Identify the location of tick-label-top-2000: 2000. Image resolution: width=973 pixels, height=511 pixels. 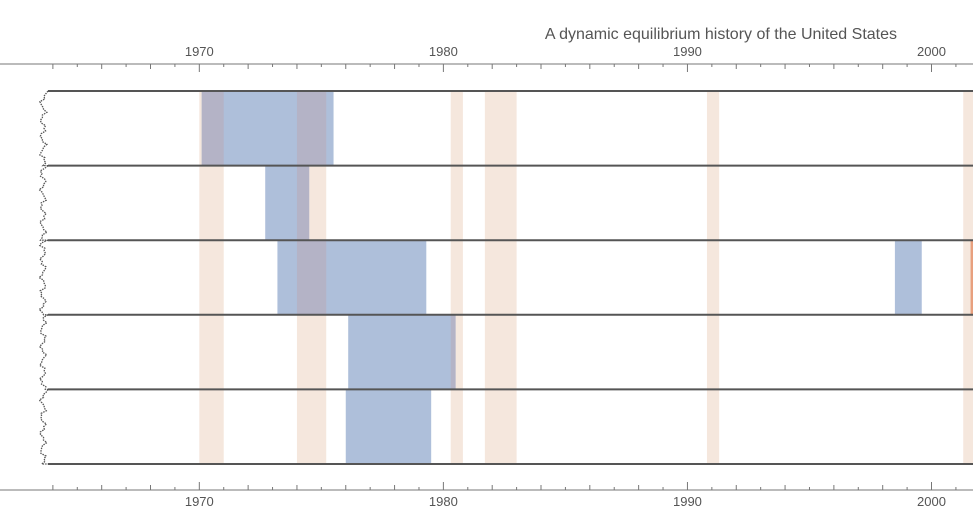
(931, 51).